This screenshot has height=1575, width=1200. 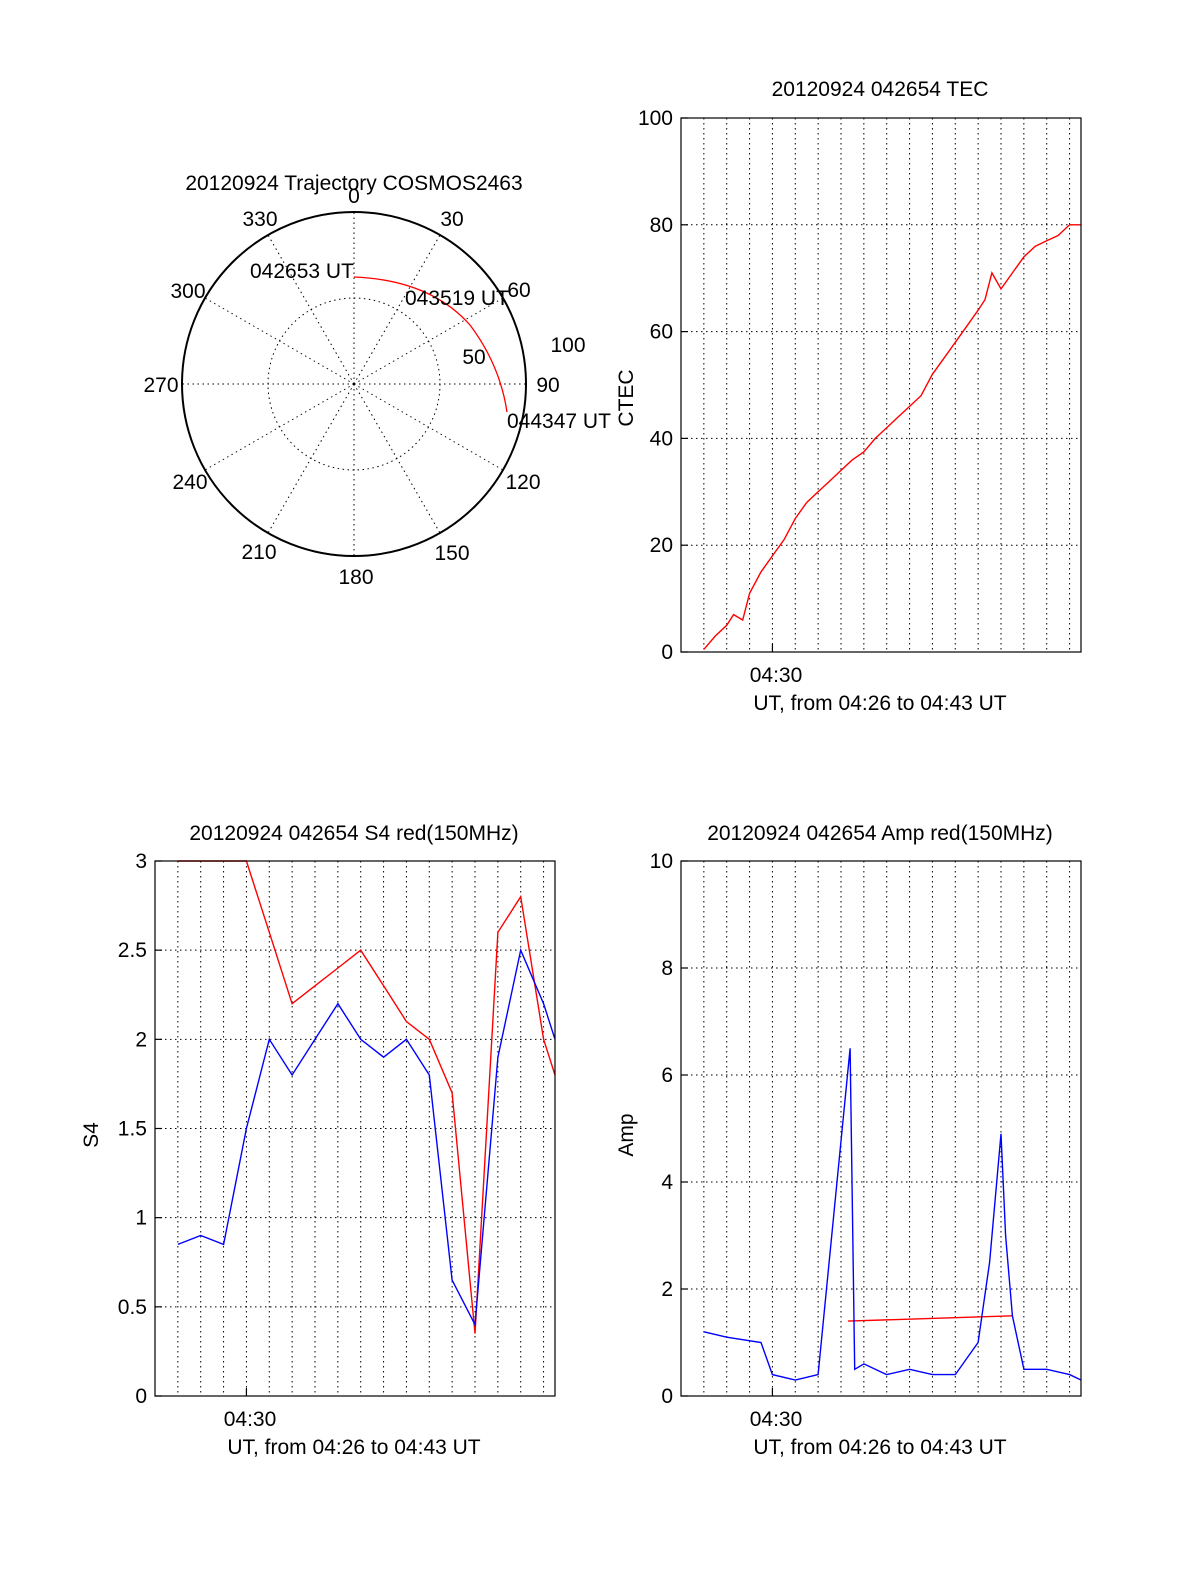 I want to click on amp-plot-area: 0 2 4 6 8 10, so click(x=866, y=1129).